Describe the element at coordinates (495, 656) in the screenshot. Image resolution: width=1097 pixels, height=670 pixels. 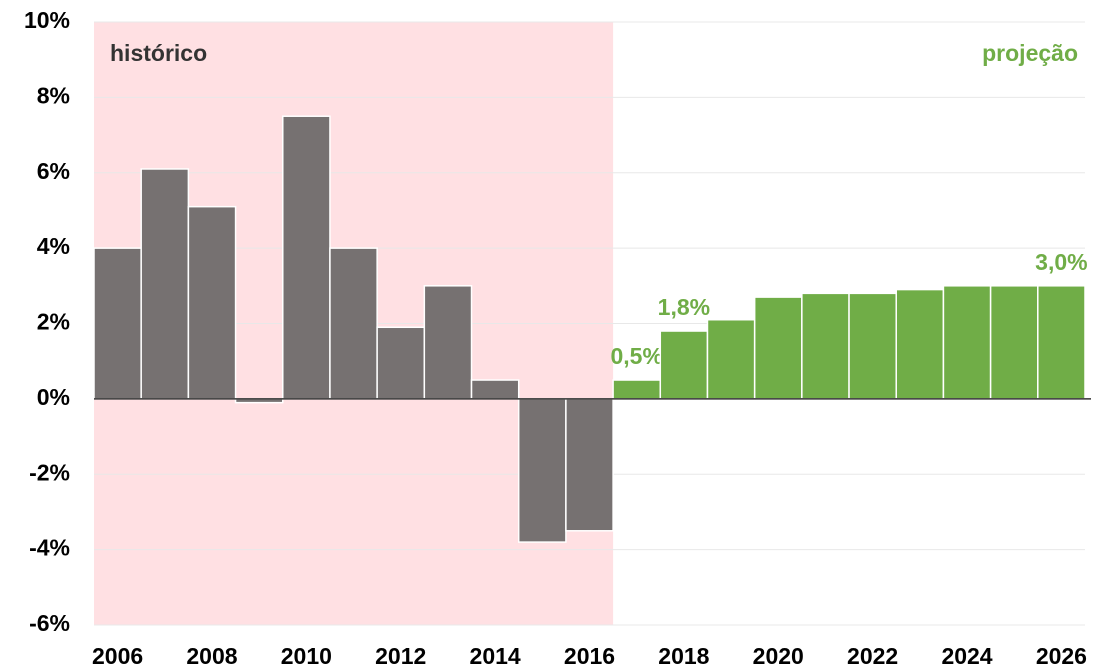
I see `x-tick-label: 2014` at that location.